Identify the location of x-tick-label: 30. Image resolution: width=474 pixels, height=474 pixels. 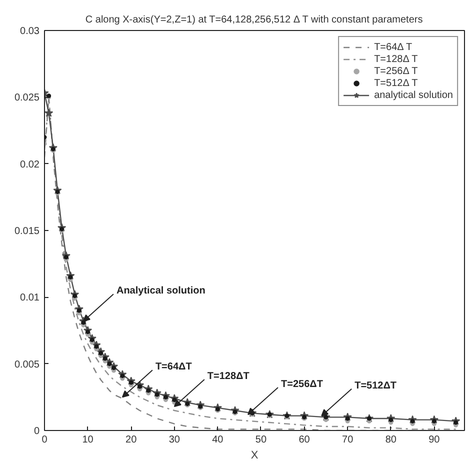
(174, 440).